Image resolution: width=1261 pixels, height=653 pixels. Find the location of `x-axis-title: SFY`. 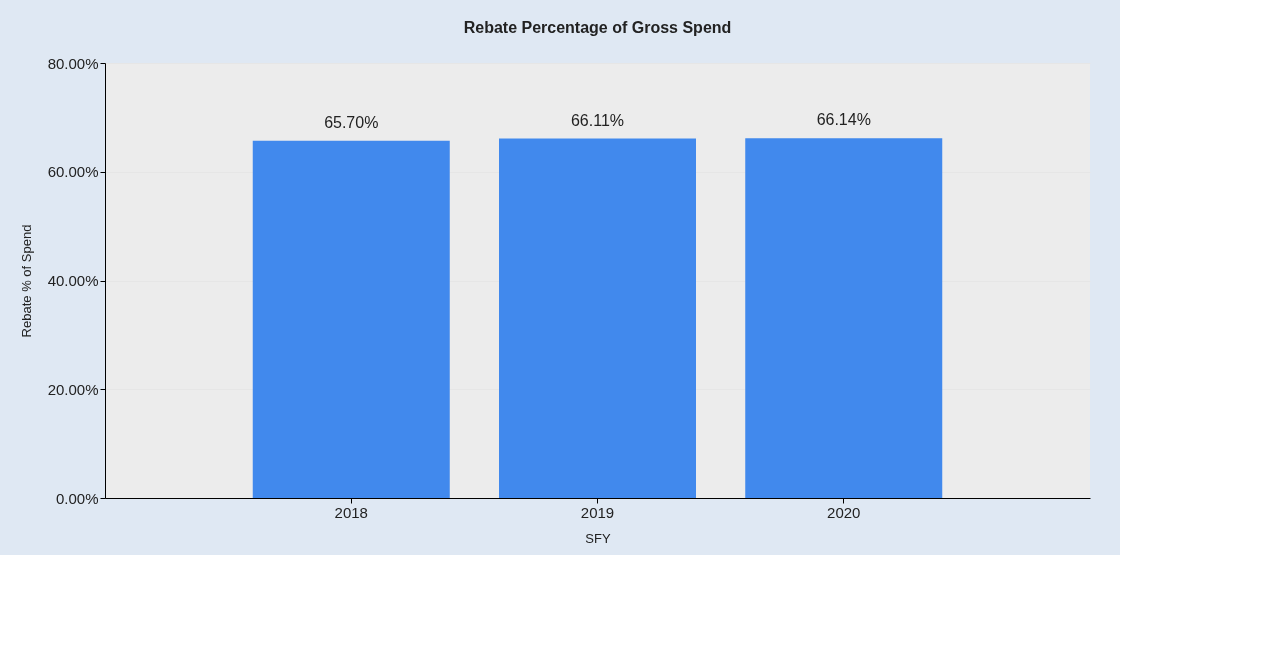

x-axis-title: SFY is located at coordinates (598, 538).